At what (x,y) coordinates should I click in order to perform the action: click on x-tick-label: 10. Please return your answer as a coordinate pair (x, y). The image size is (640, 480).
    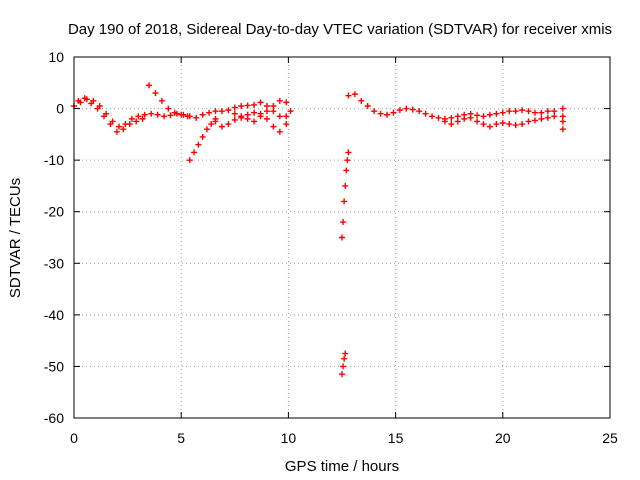
    Looking at the image, I should click on (289, 438).